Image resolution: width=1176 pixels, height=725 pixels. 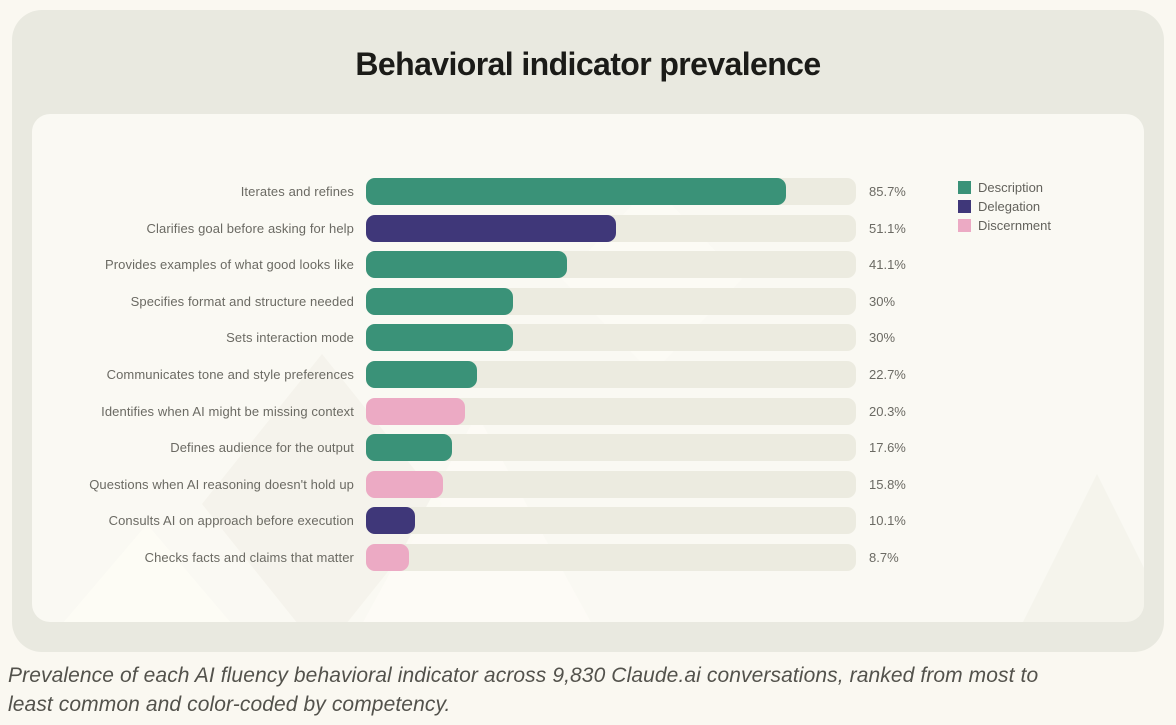 What do you see at coordinates (1009, 206) in the screenshot?
I see `legend-label: Delegation` at bounding box center [1009, 206].